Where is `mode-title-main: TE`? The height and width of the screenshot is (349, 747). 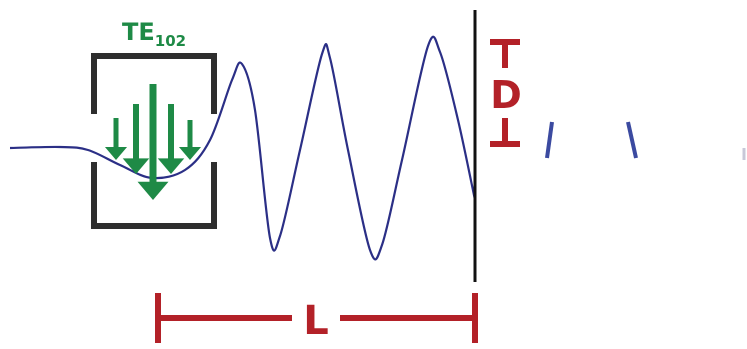
mode-title-main: TE is located at coordinates (138, 32).